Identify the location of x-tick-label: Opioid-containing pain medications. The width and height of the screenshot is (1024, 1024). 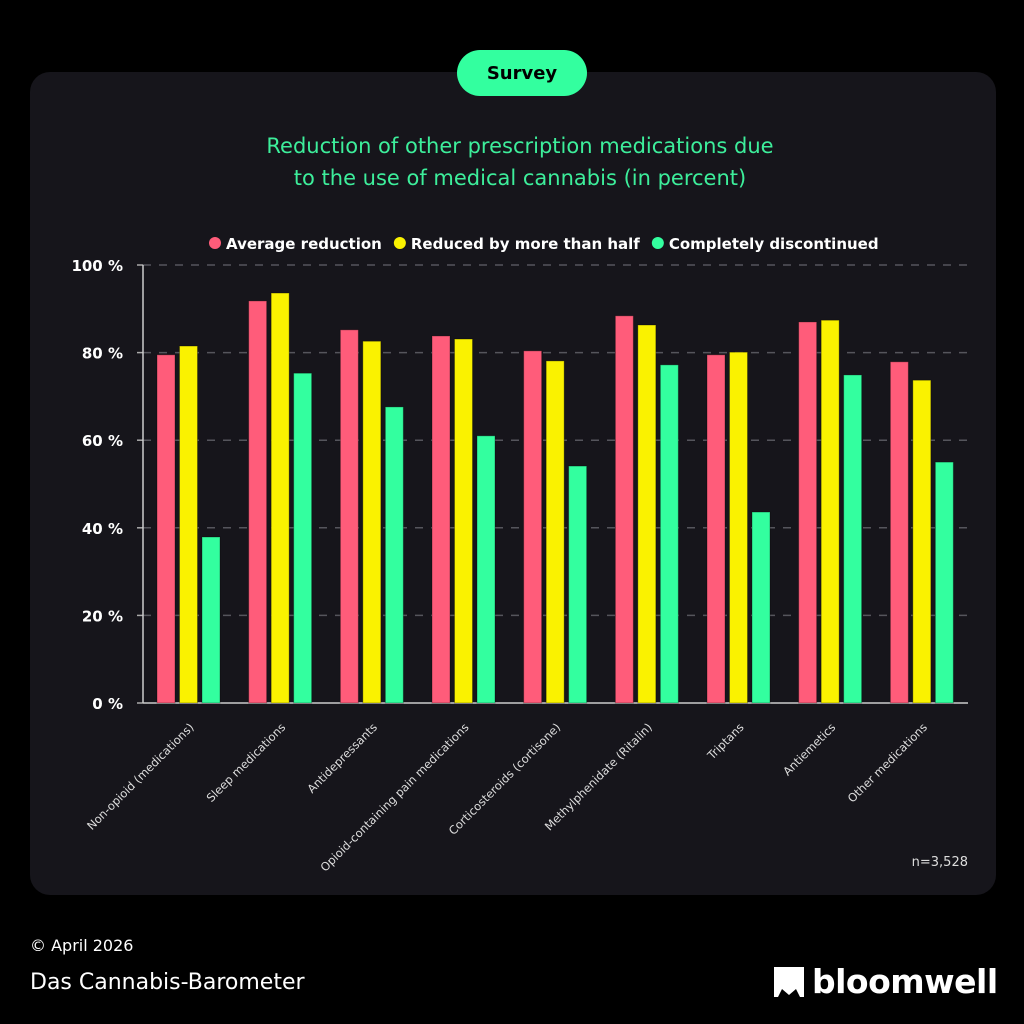
(394, 797).